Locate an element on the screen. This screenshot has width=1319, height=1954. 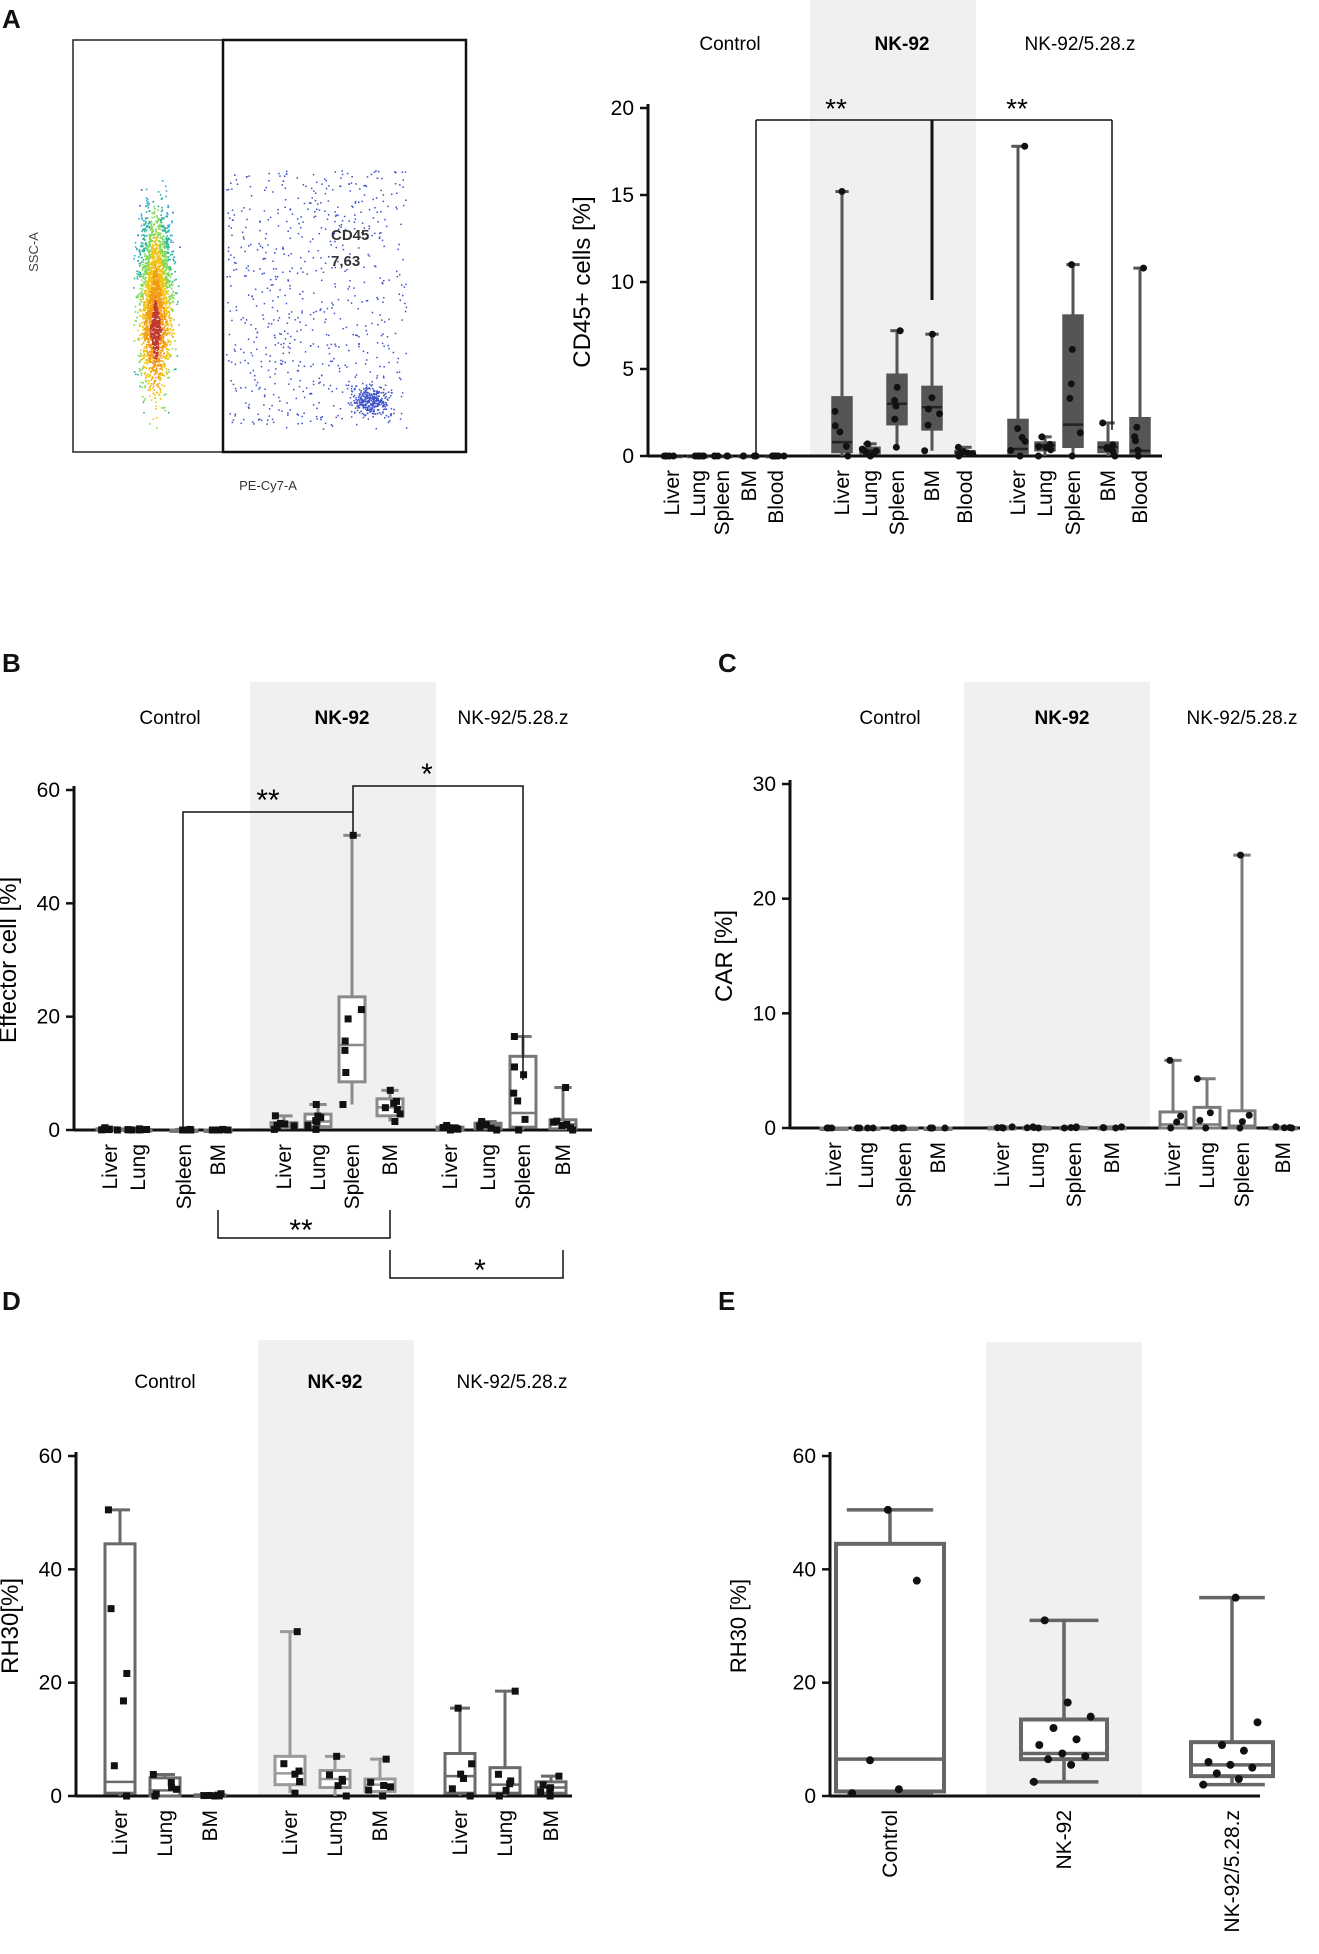
significance-label: ** is located at coordinates (268, 800).